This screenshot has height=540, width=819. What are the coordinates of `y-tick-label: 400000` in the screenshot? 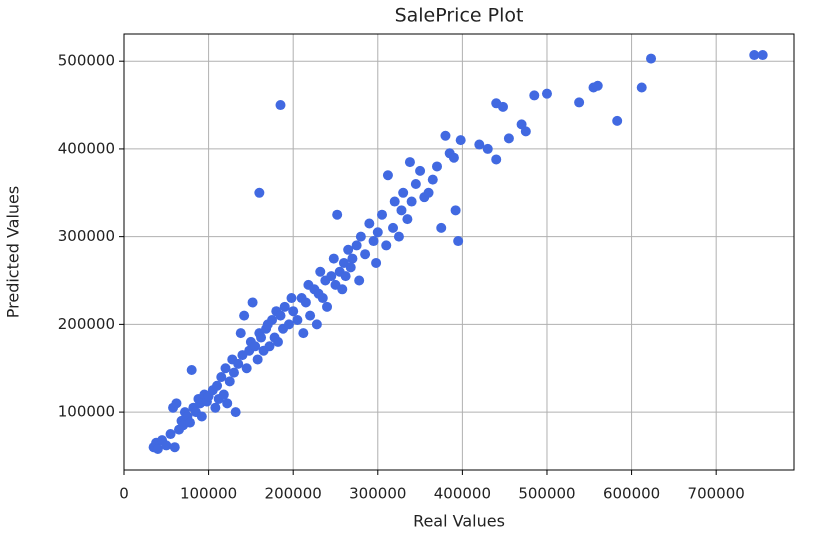 It's located at (86, 148).